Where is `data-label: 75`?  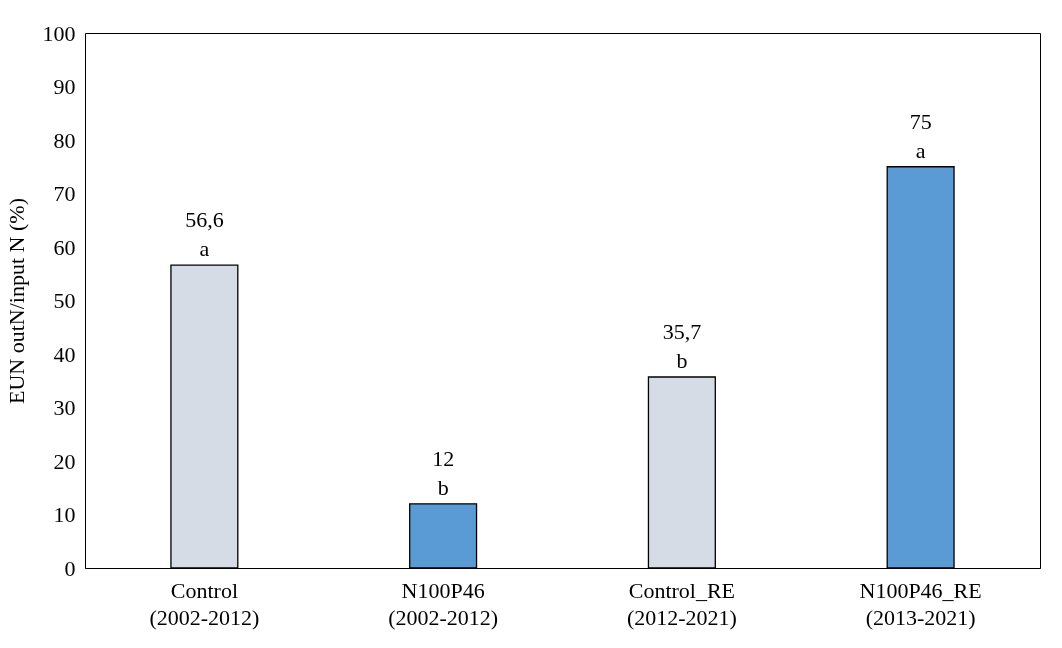 data-label: 75 is located at coordinates (920, 121).